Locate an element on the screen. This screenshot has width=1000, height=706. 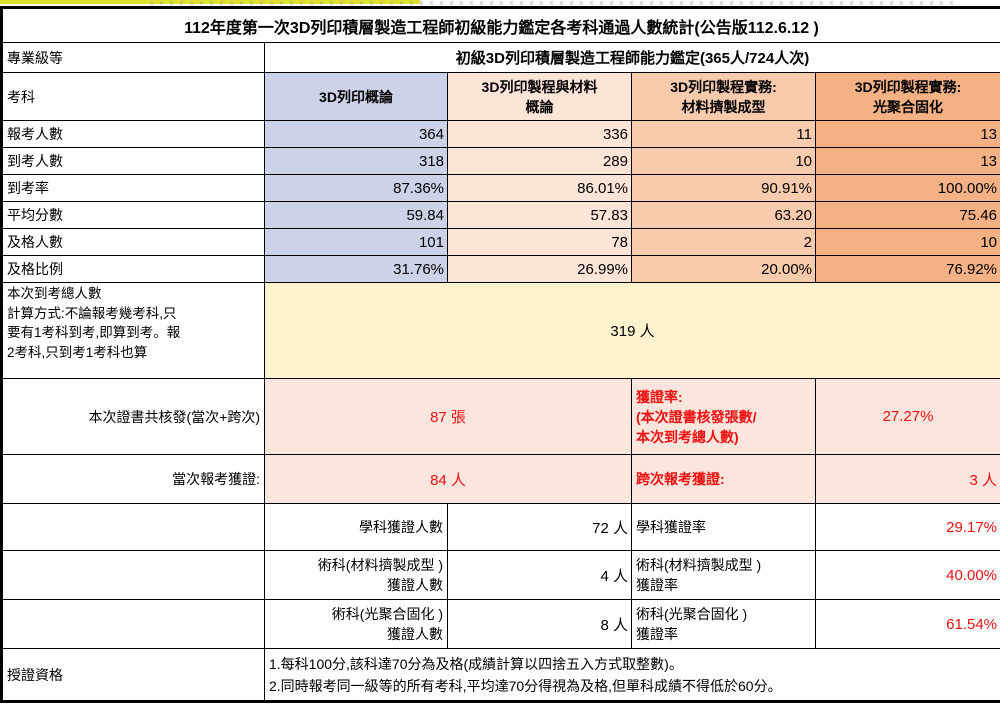
cell-value: 364 is located at coordinates (356, 134).